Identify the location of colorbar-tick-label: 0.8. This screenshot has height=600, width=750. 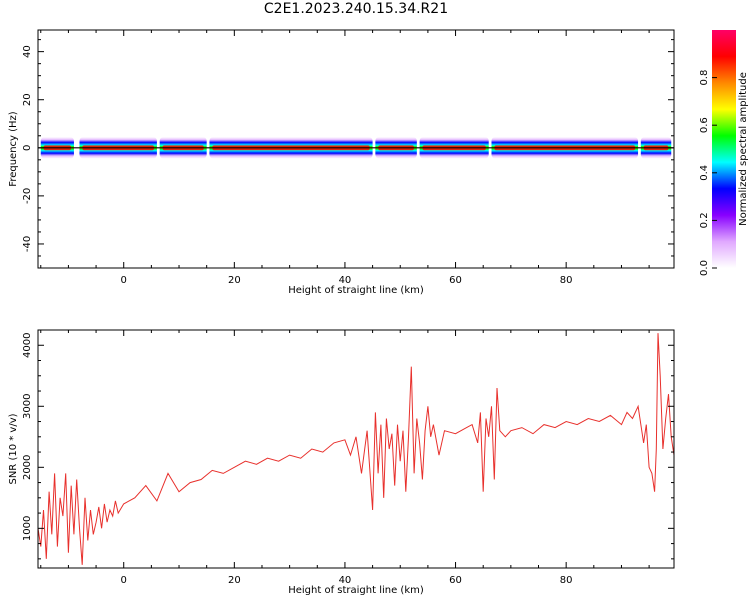
(704, 78).